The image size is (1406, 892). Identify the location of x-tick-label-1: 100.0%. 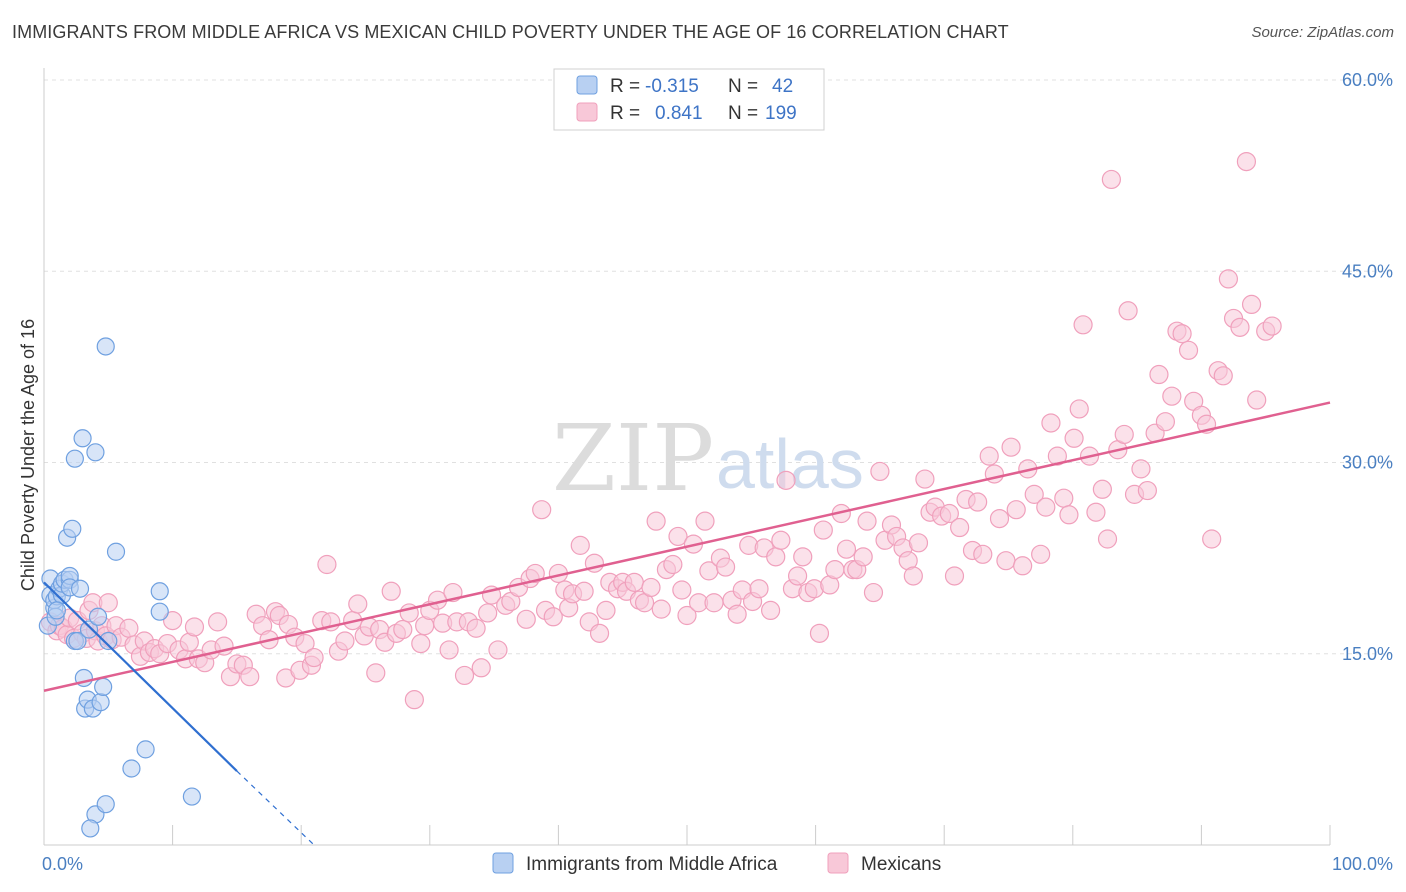
(1362, 864).